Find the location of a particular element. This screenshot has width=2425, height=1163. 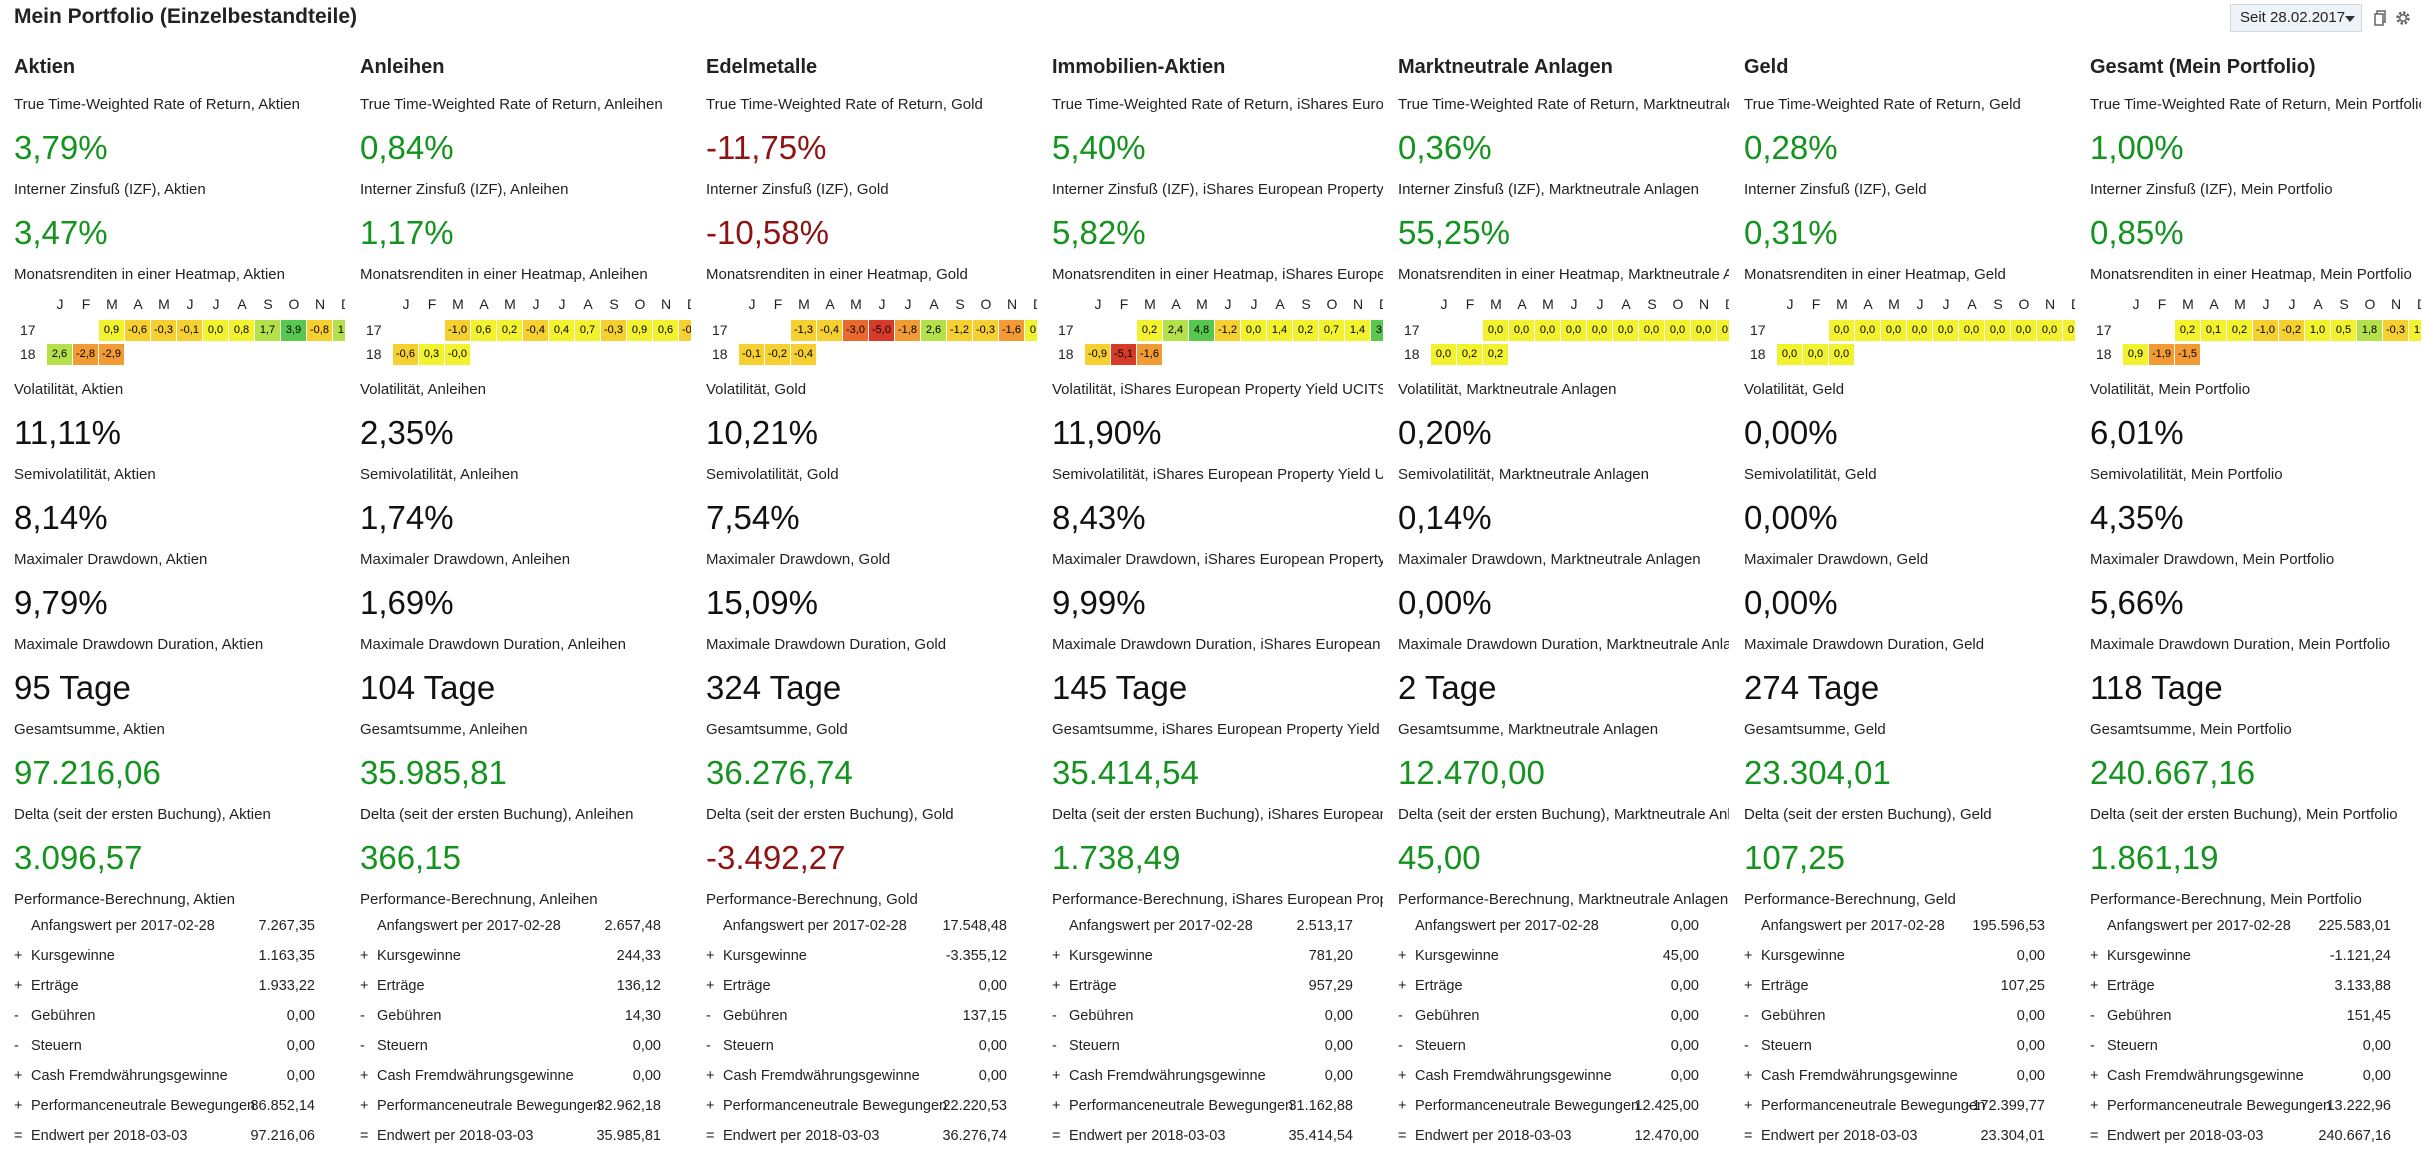

heatmap-cell: 1,7 is located at coordinates (267, 330).